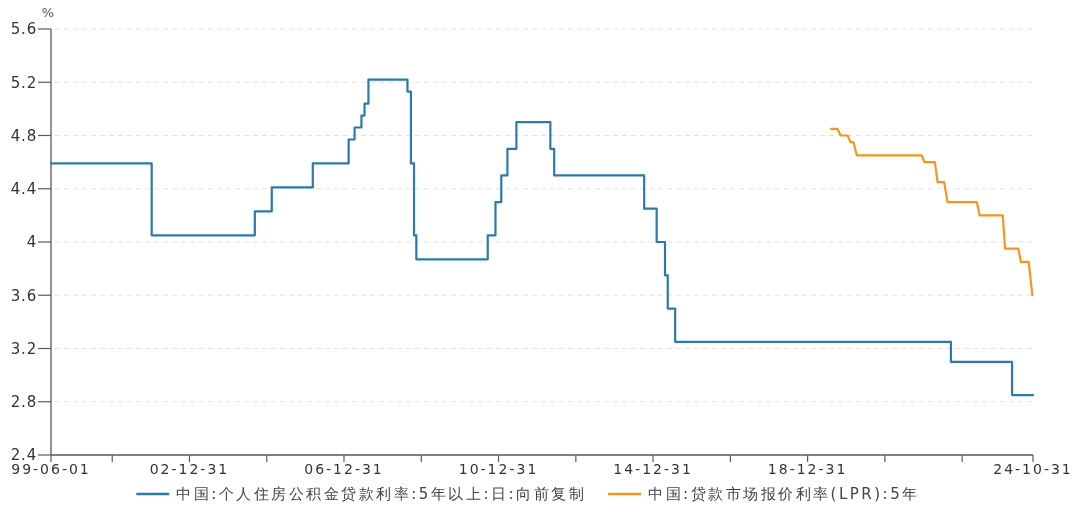  Describe the element at coordinates (344, 469) in the screenshot. I see `x-tick-label: 06-12-31` at that location.